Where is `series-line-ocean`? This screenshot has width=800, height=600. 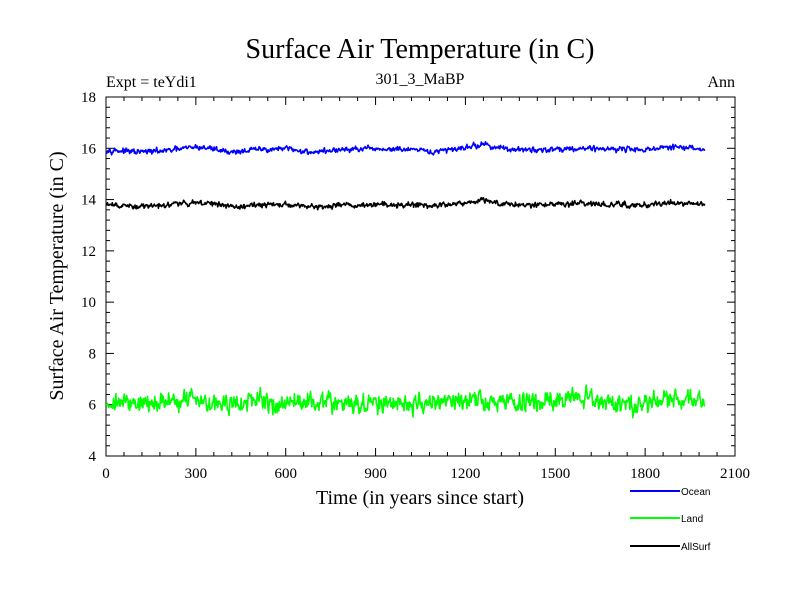 series-line-ocean is located at coordinates (405, 148).